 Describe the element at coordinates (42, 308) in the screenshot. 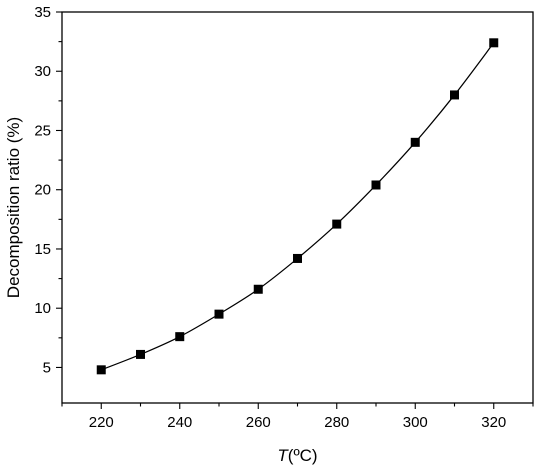

I see `y-tick-label: 10` at that location.